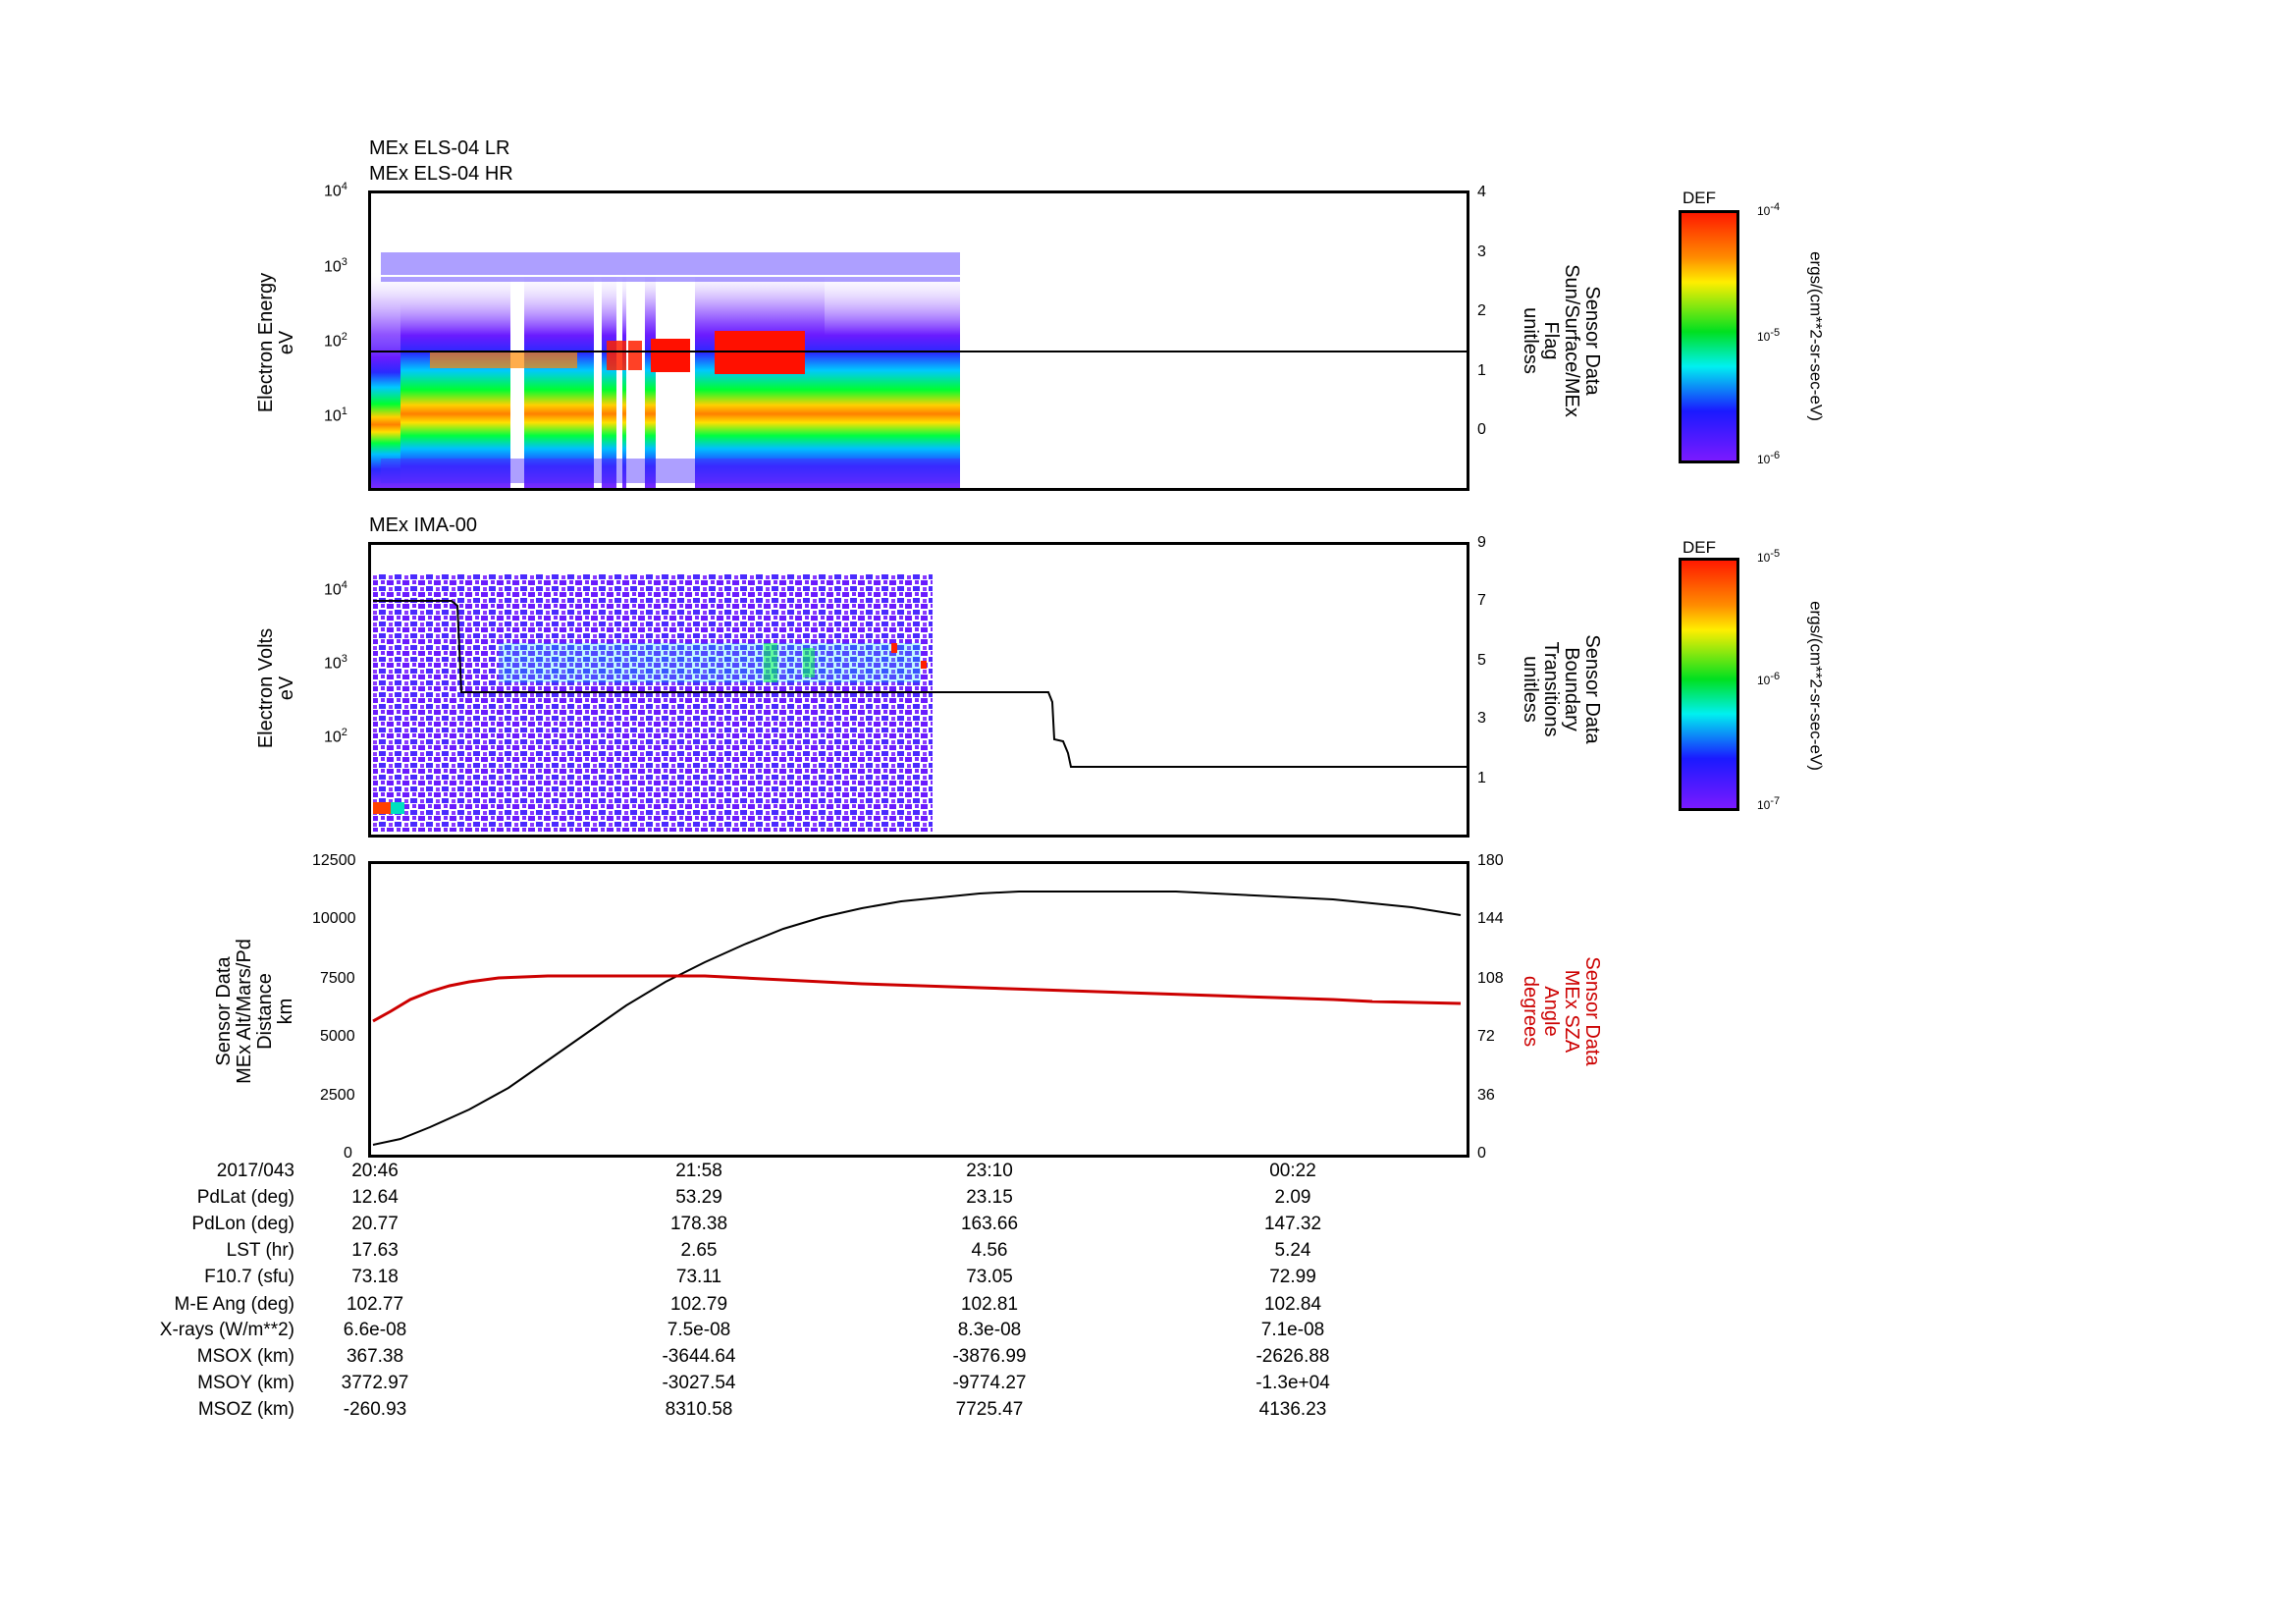 The height and width of the screenshot is (1623, 2296). What do you see at coordinates (439, 148) in the screenshot?
I see `panel1-title-lr: MEx ELS-04 LR` at bounding box center [439, 148].